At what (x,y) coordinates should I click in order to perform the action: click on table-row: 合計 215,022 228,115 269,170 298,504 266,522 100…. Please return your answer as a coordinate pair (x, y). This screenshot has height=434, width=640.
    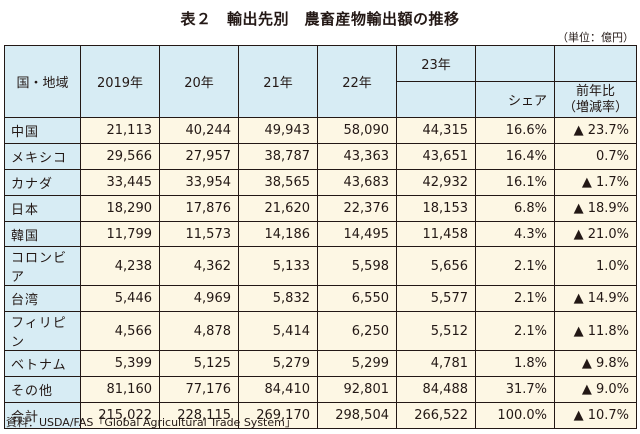
    Looking at the image, I should click on (320, 416).